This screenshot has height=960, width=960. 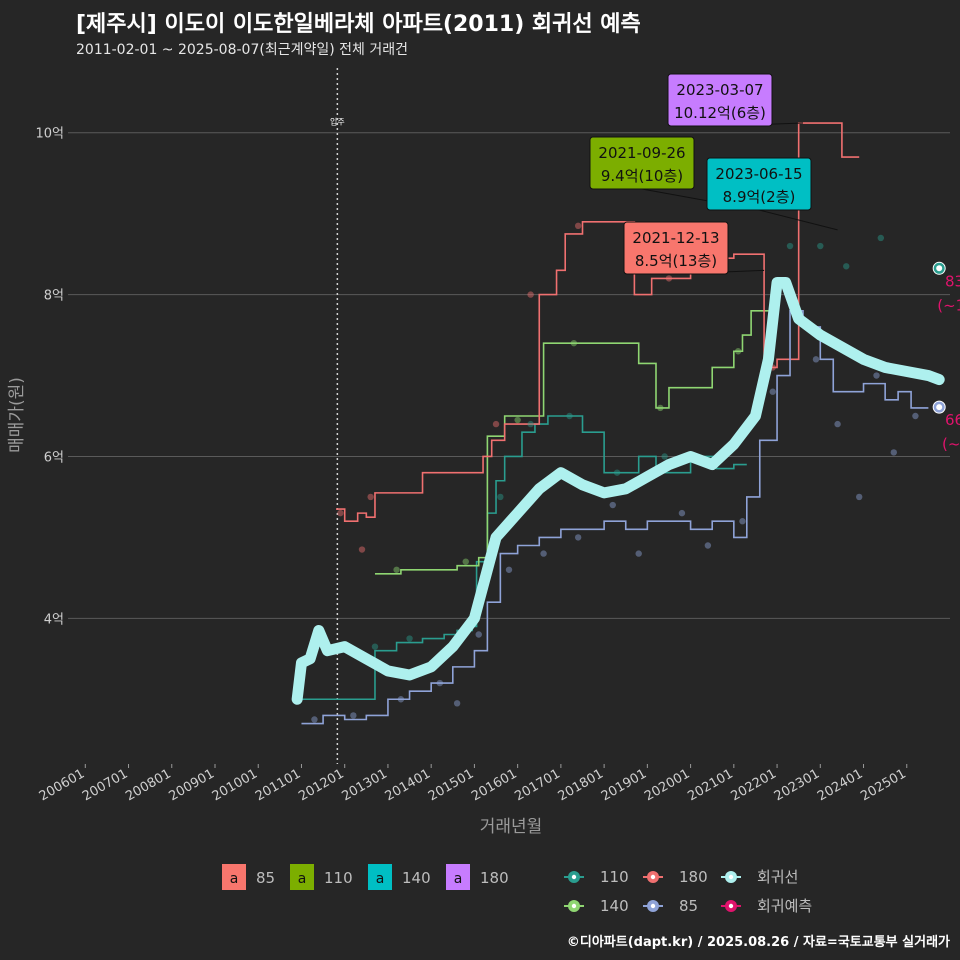 I want to click on chart-subtitle: 2011-02-01 ~ 2025-08-07(최근계약일) 전체 거래건, so click(x=242, y=50).